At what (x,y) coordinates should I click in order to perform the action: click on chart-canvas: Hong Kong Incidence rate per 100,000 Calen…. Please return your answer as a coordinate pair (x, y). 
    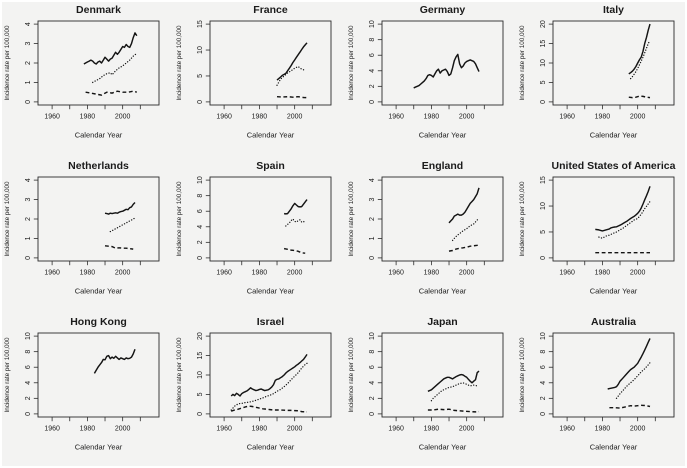
    Looking at the image, I should click on (82, 384).